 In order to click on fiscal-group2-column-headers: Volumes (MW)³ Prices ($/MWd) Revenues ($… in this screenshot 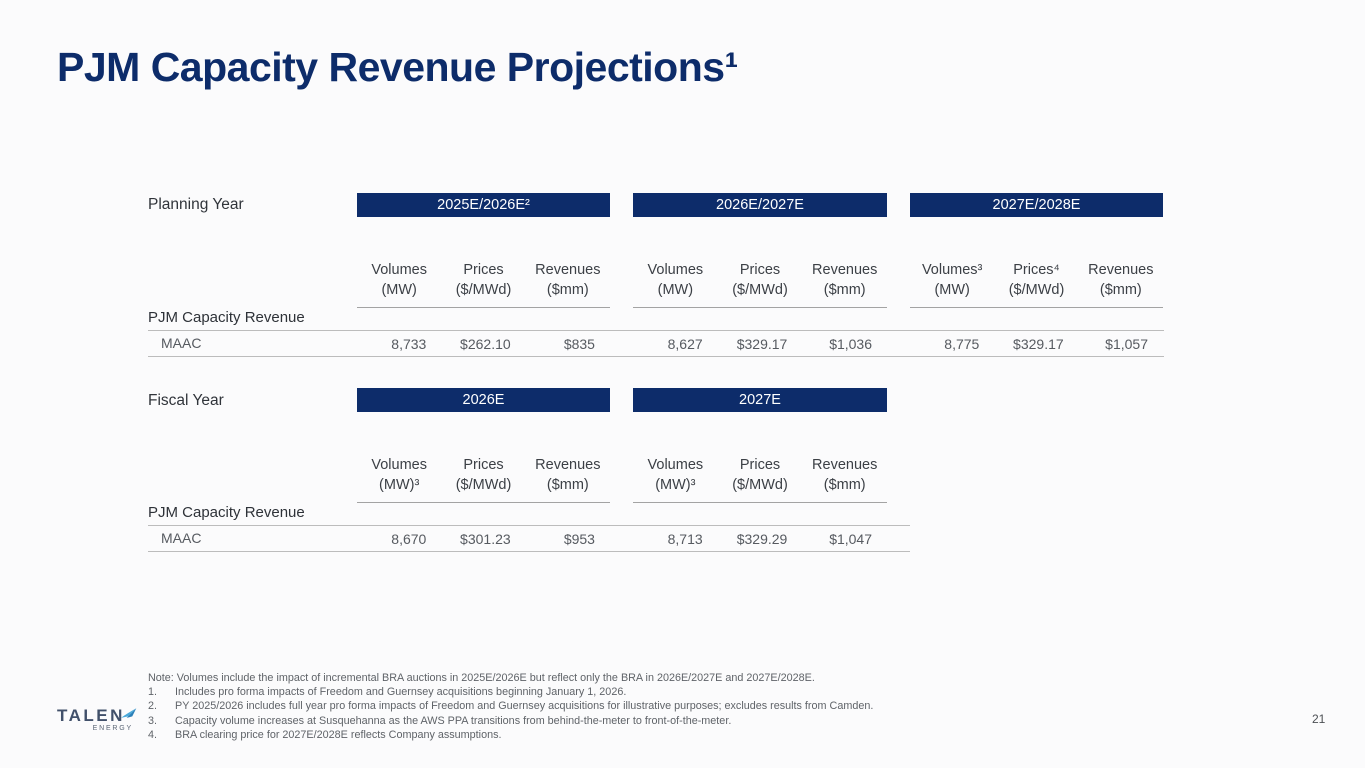, I will do `click(760, 480)`.